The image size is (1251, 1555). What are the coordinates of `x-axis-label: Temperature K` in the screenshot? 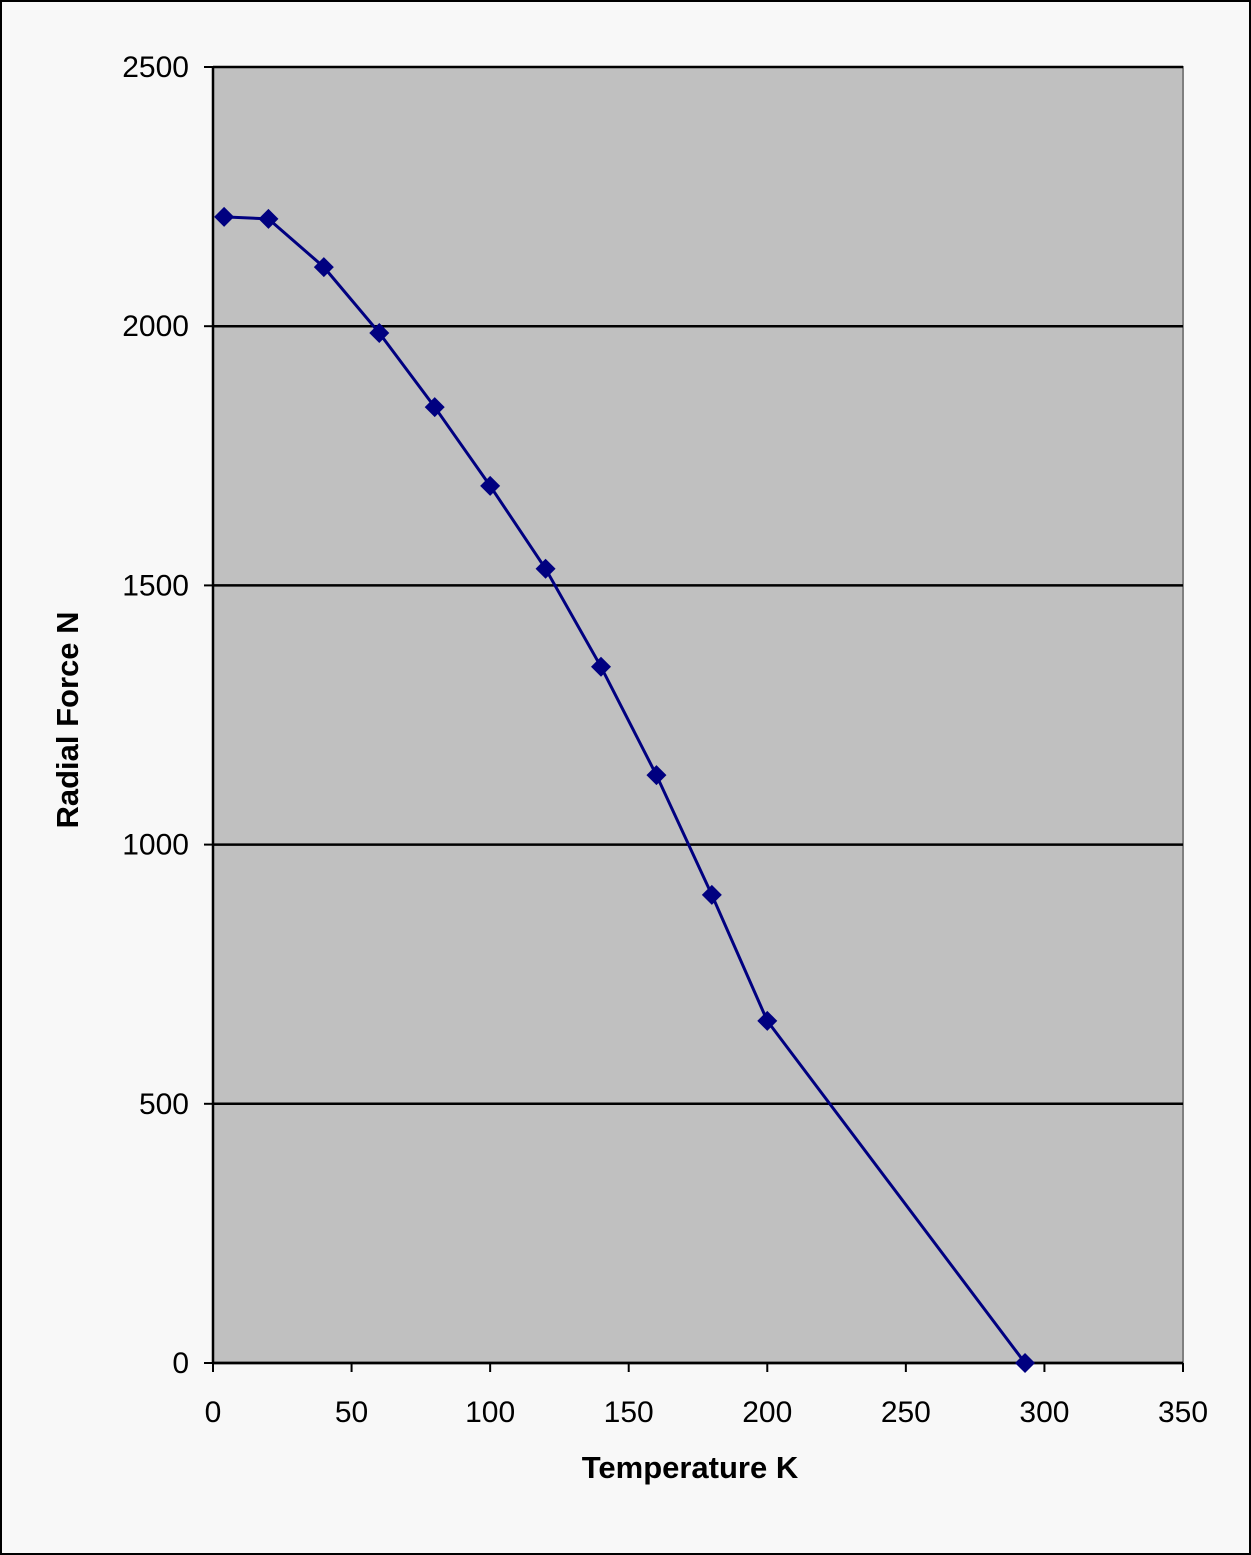 It's located at (690, 1467).